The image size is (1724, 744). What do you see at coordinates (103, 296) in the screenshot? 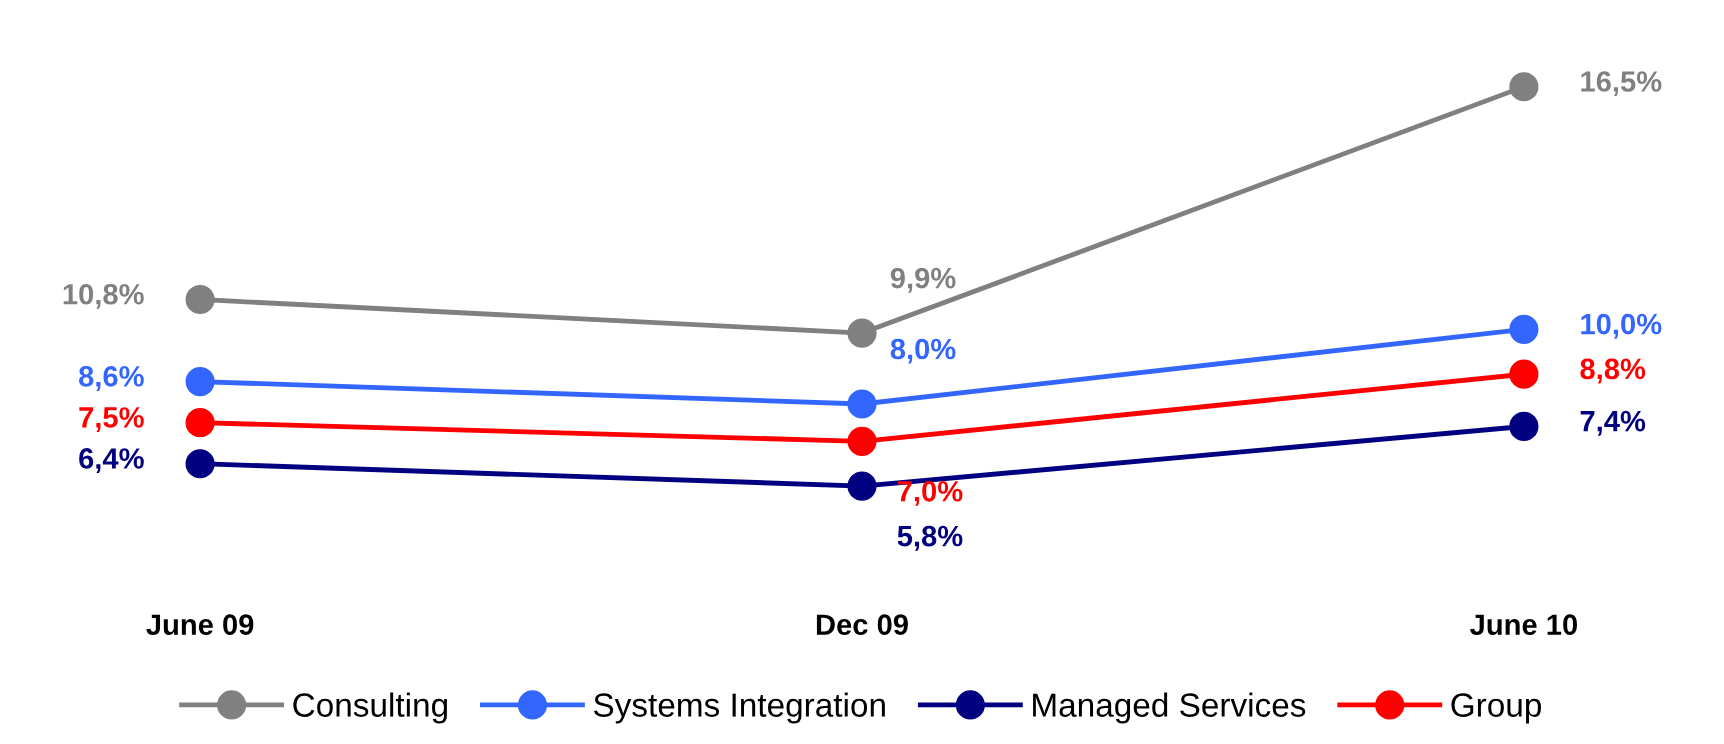
I see `data-label: 10,8%` at bounding box center [103, 296].